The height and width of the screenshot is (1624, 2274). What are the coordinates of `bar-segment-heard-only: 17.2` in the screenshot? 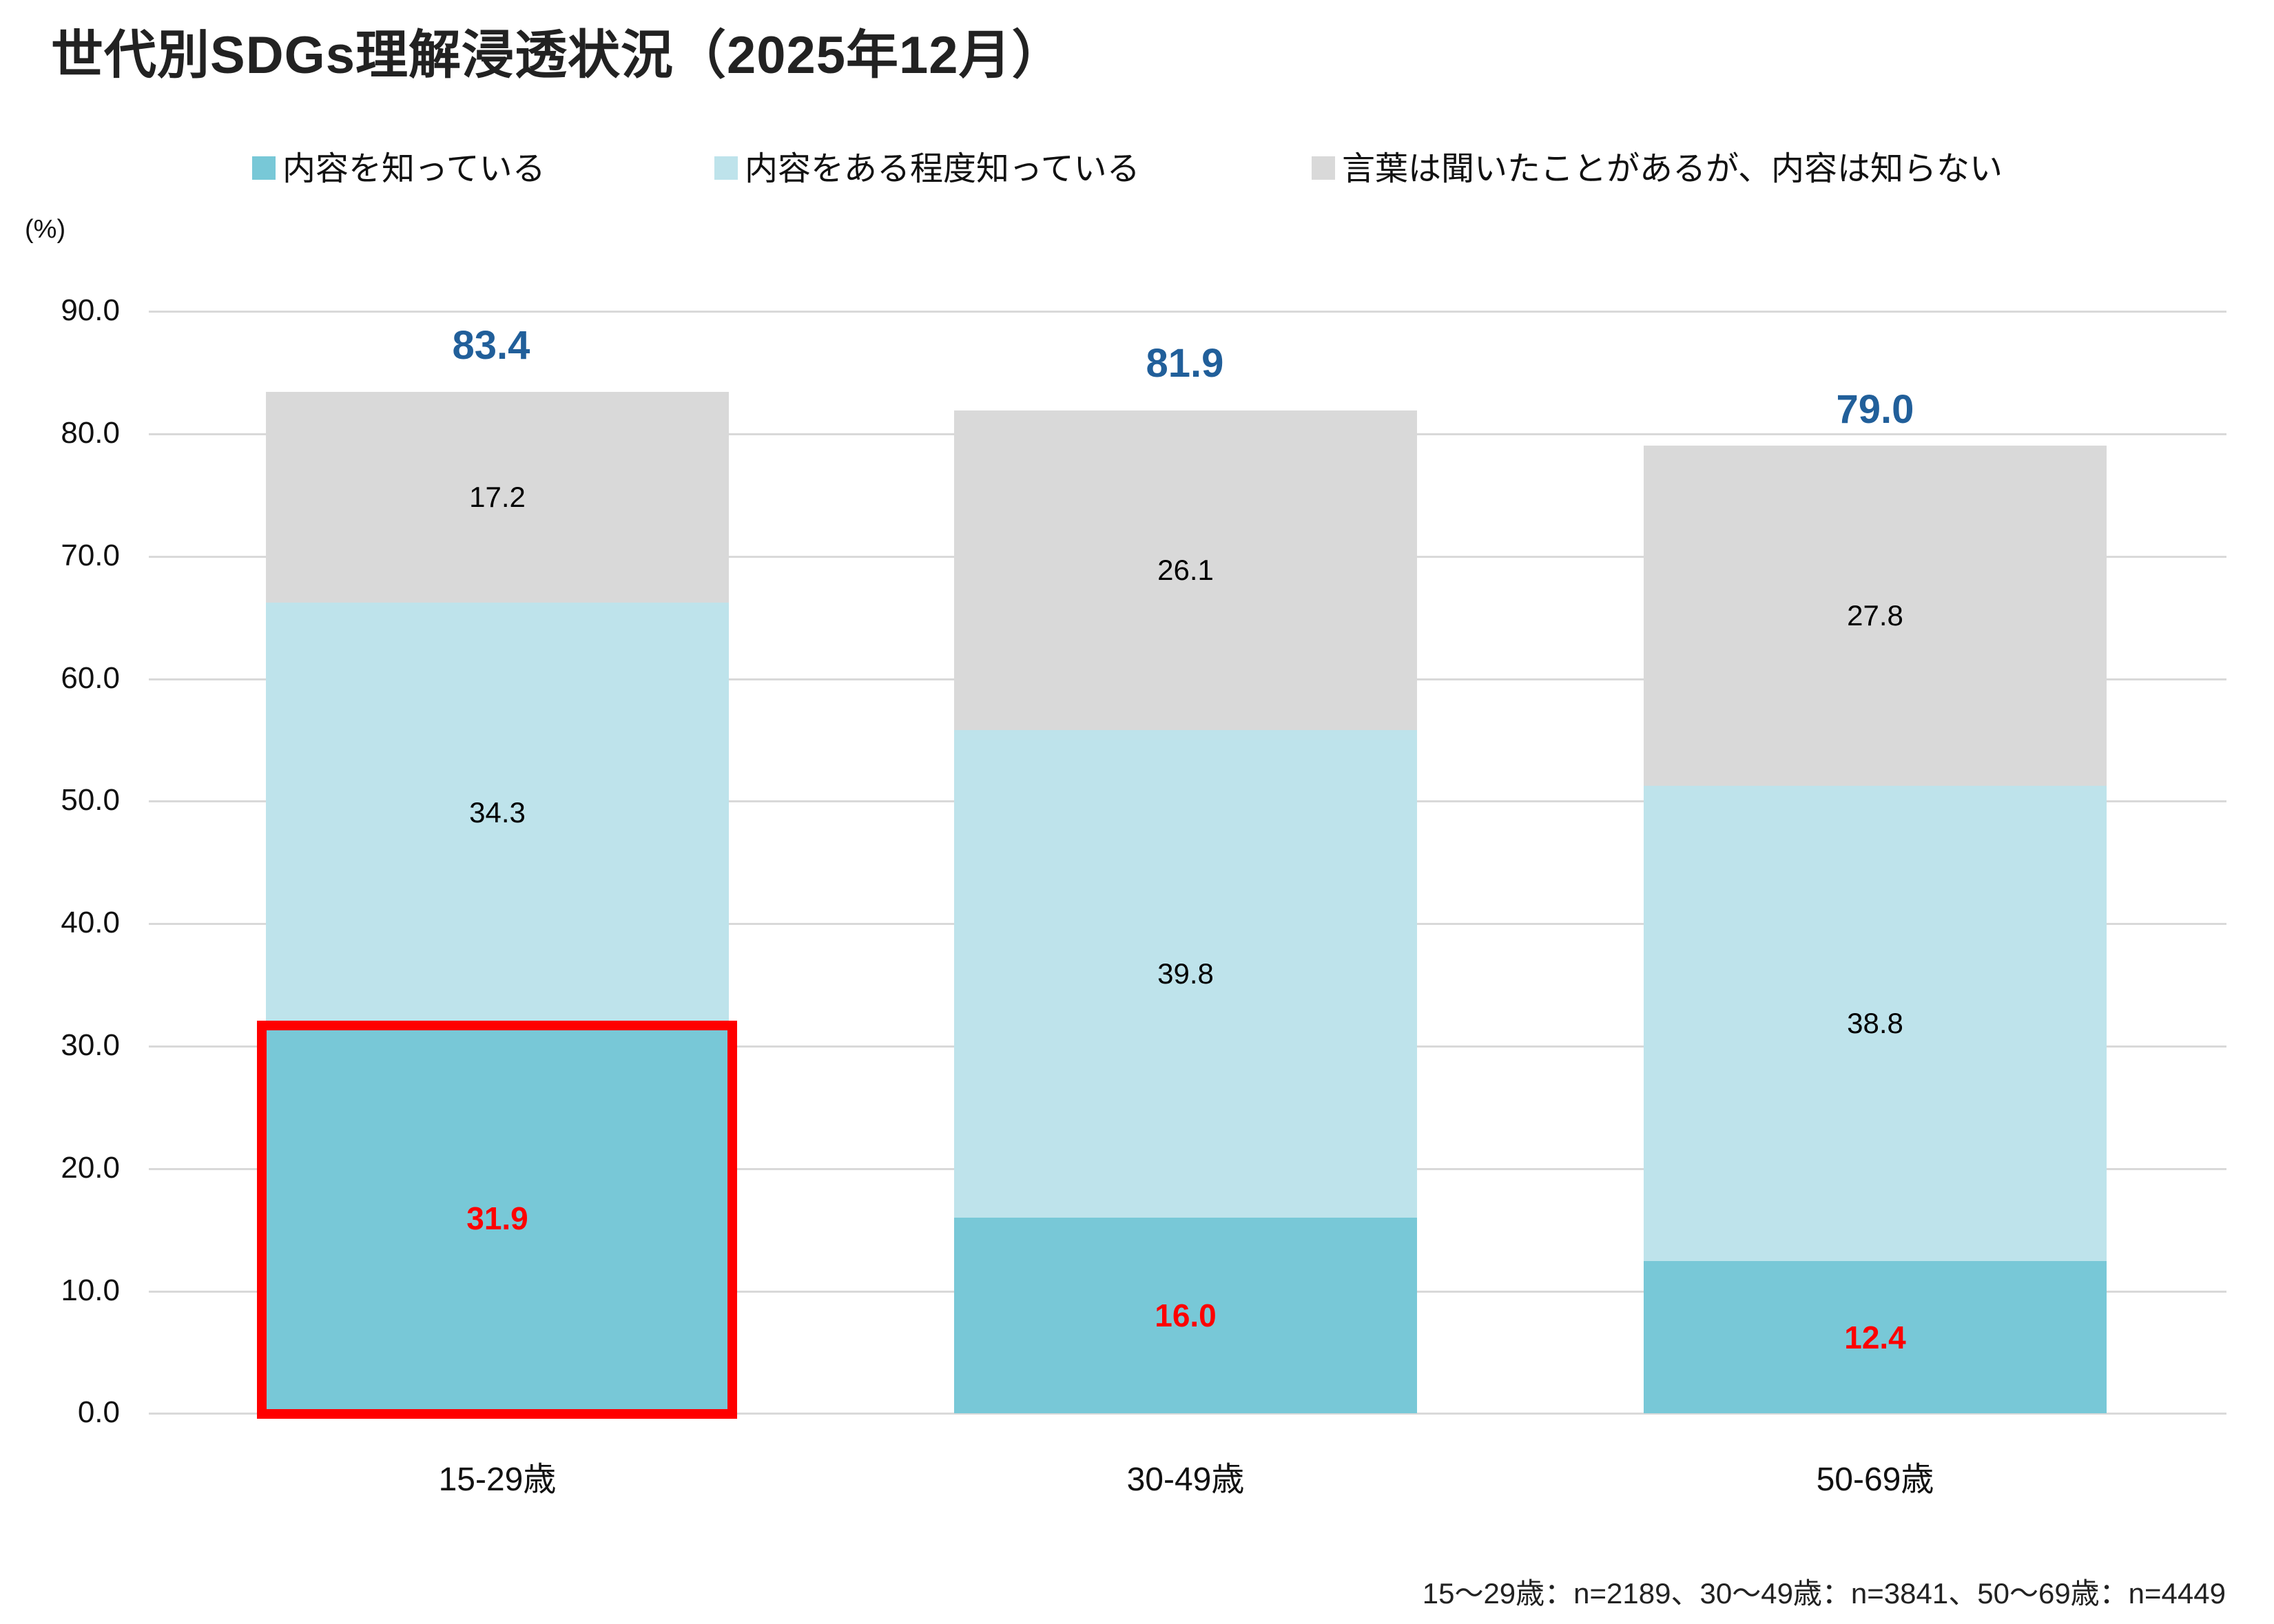 It's located at (498, 498).